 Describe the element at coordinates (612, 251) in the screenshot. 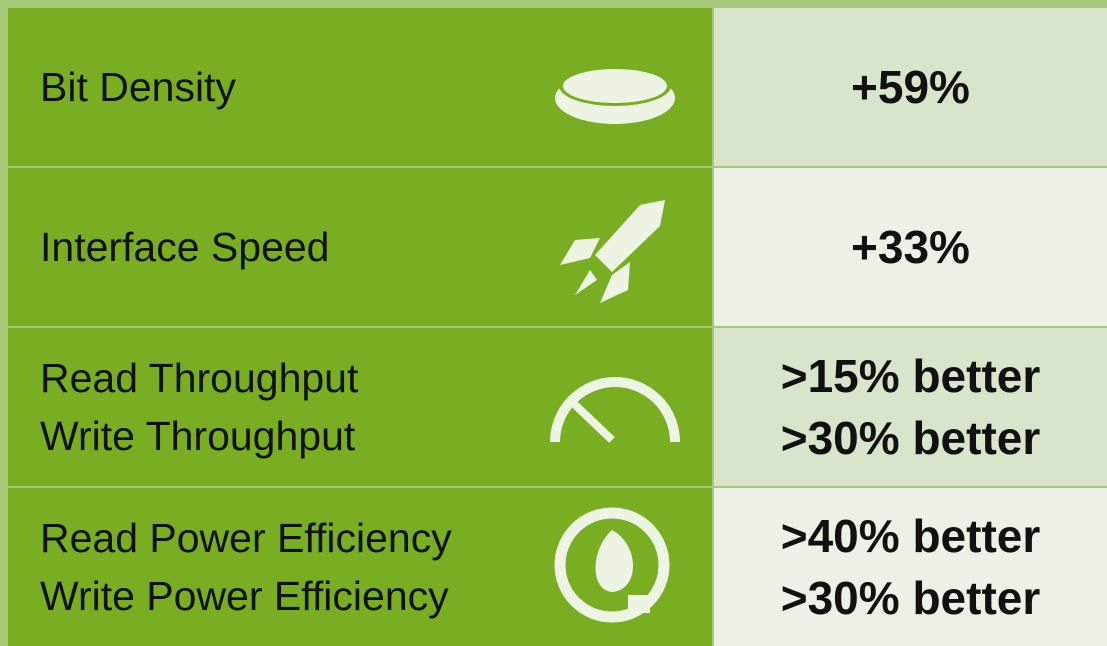

I see `rocket-icon` at that location.